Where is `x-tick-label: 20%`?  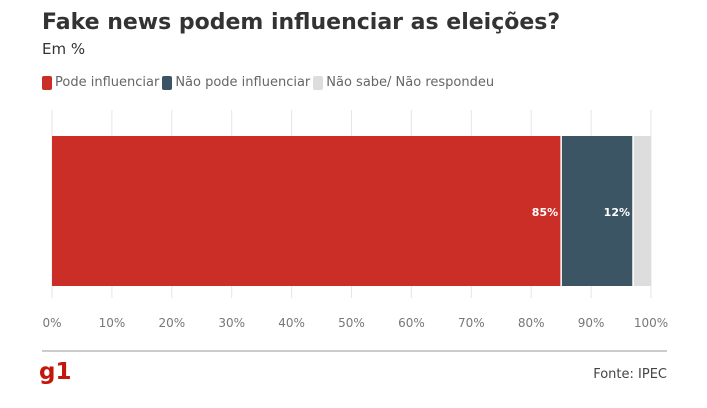
x-tick-label: 20% is located at coordinates (171, 323).